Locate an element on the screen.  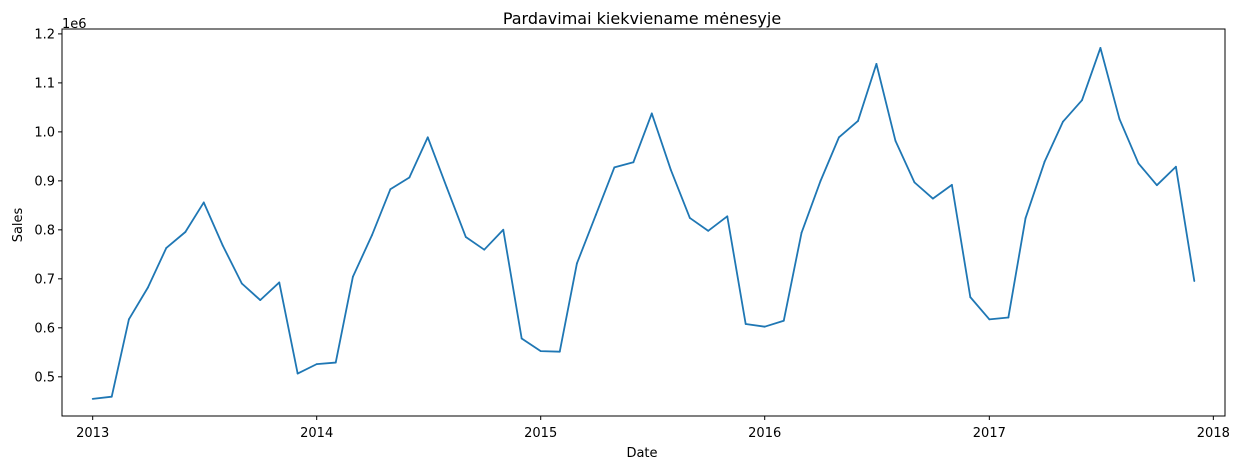
y-tick-label: 0.6 is located at coordinates (44, 328).